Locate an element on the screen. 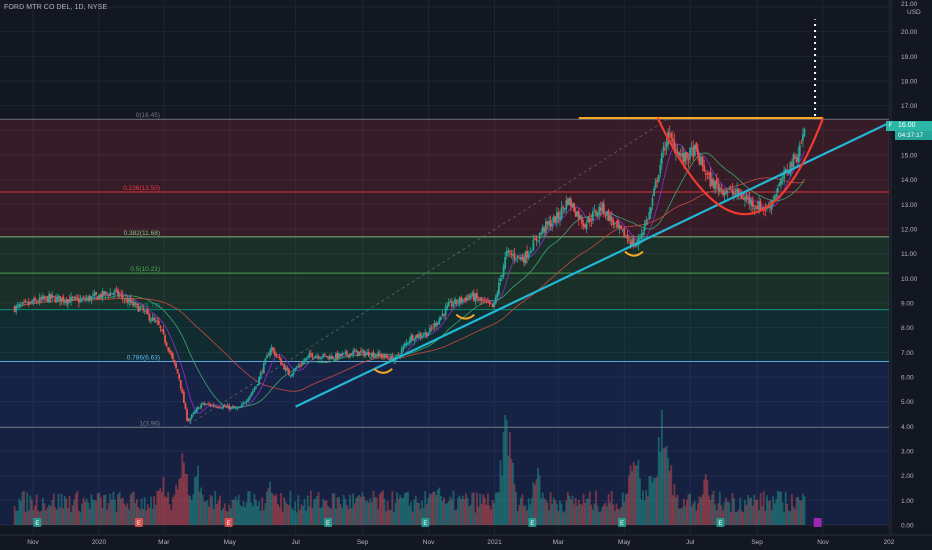  fib-band is located at coordinates (444, 255).